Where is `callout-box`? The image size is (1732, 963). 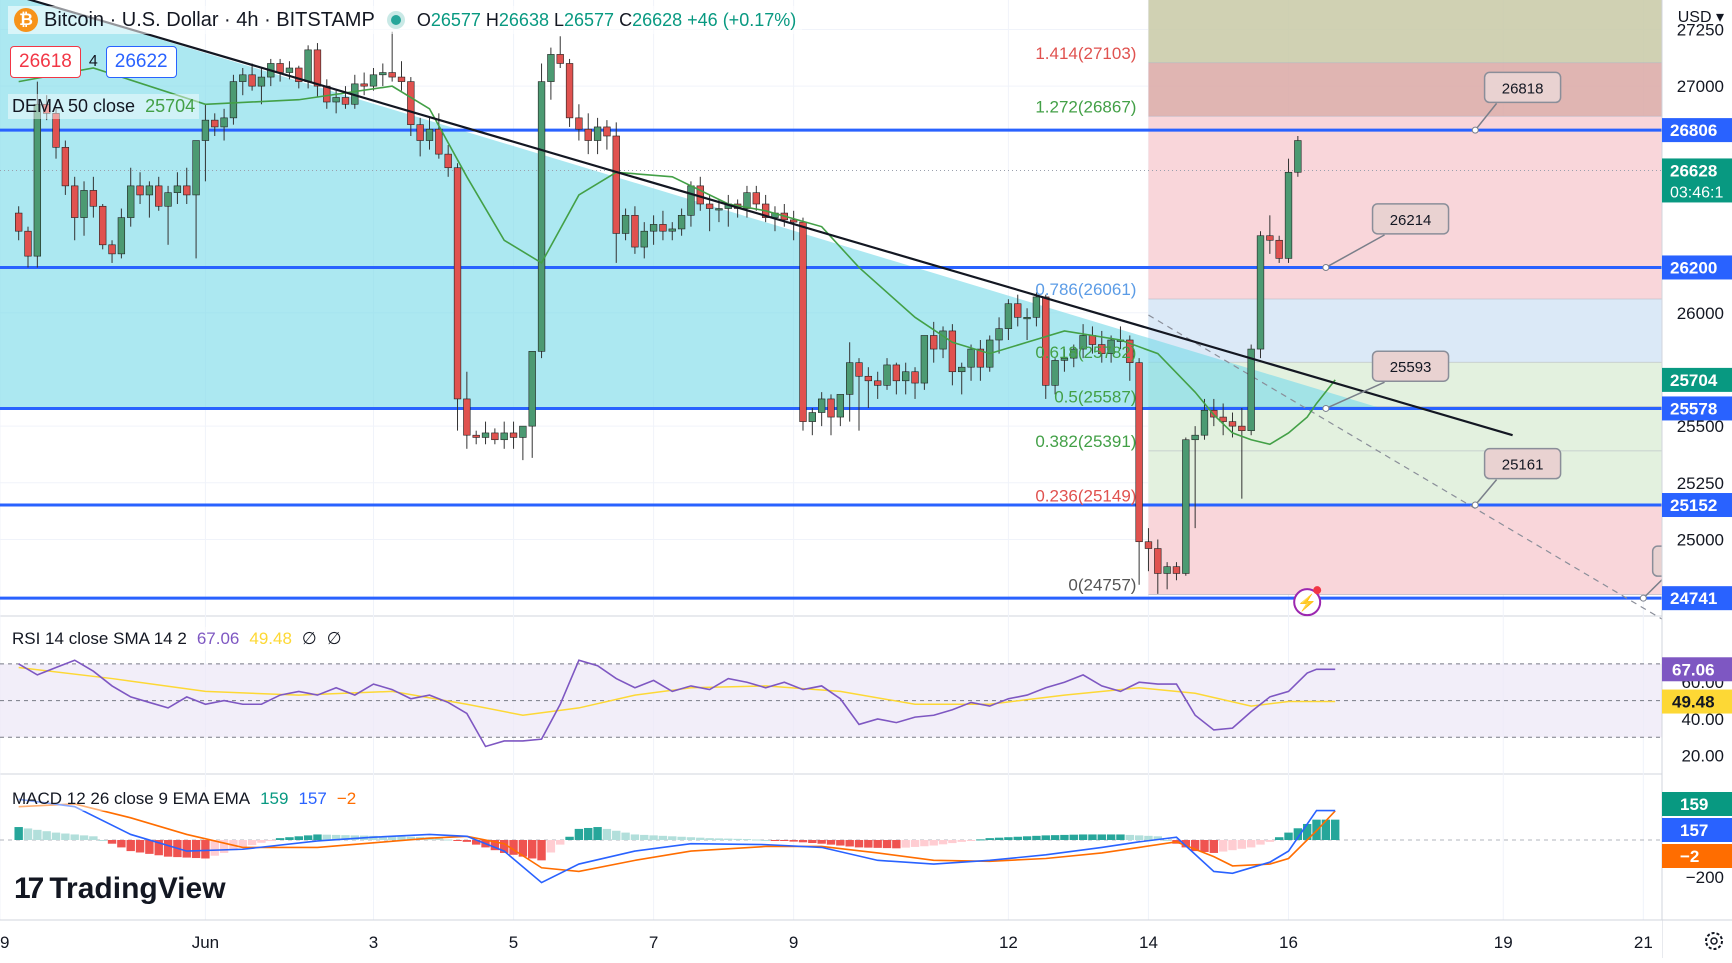 callout-box is located at coordinates (1410, 366).